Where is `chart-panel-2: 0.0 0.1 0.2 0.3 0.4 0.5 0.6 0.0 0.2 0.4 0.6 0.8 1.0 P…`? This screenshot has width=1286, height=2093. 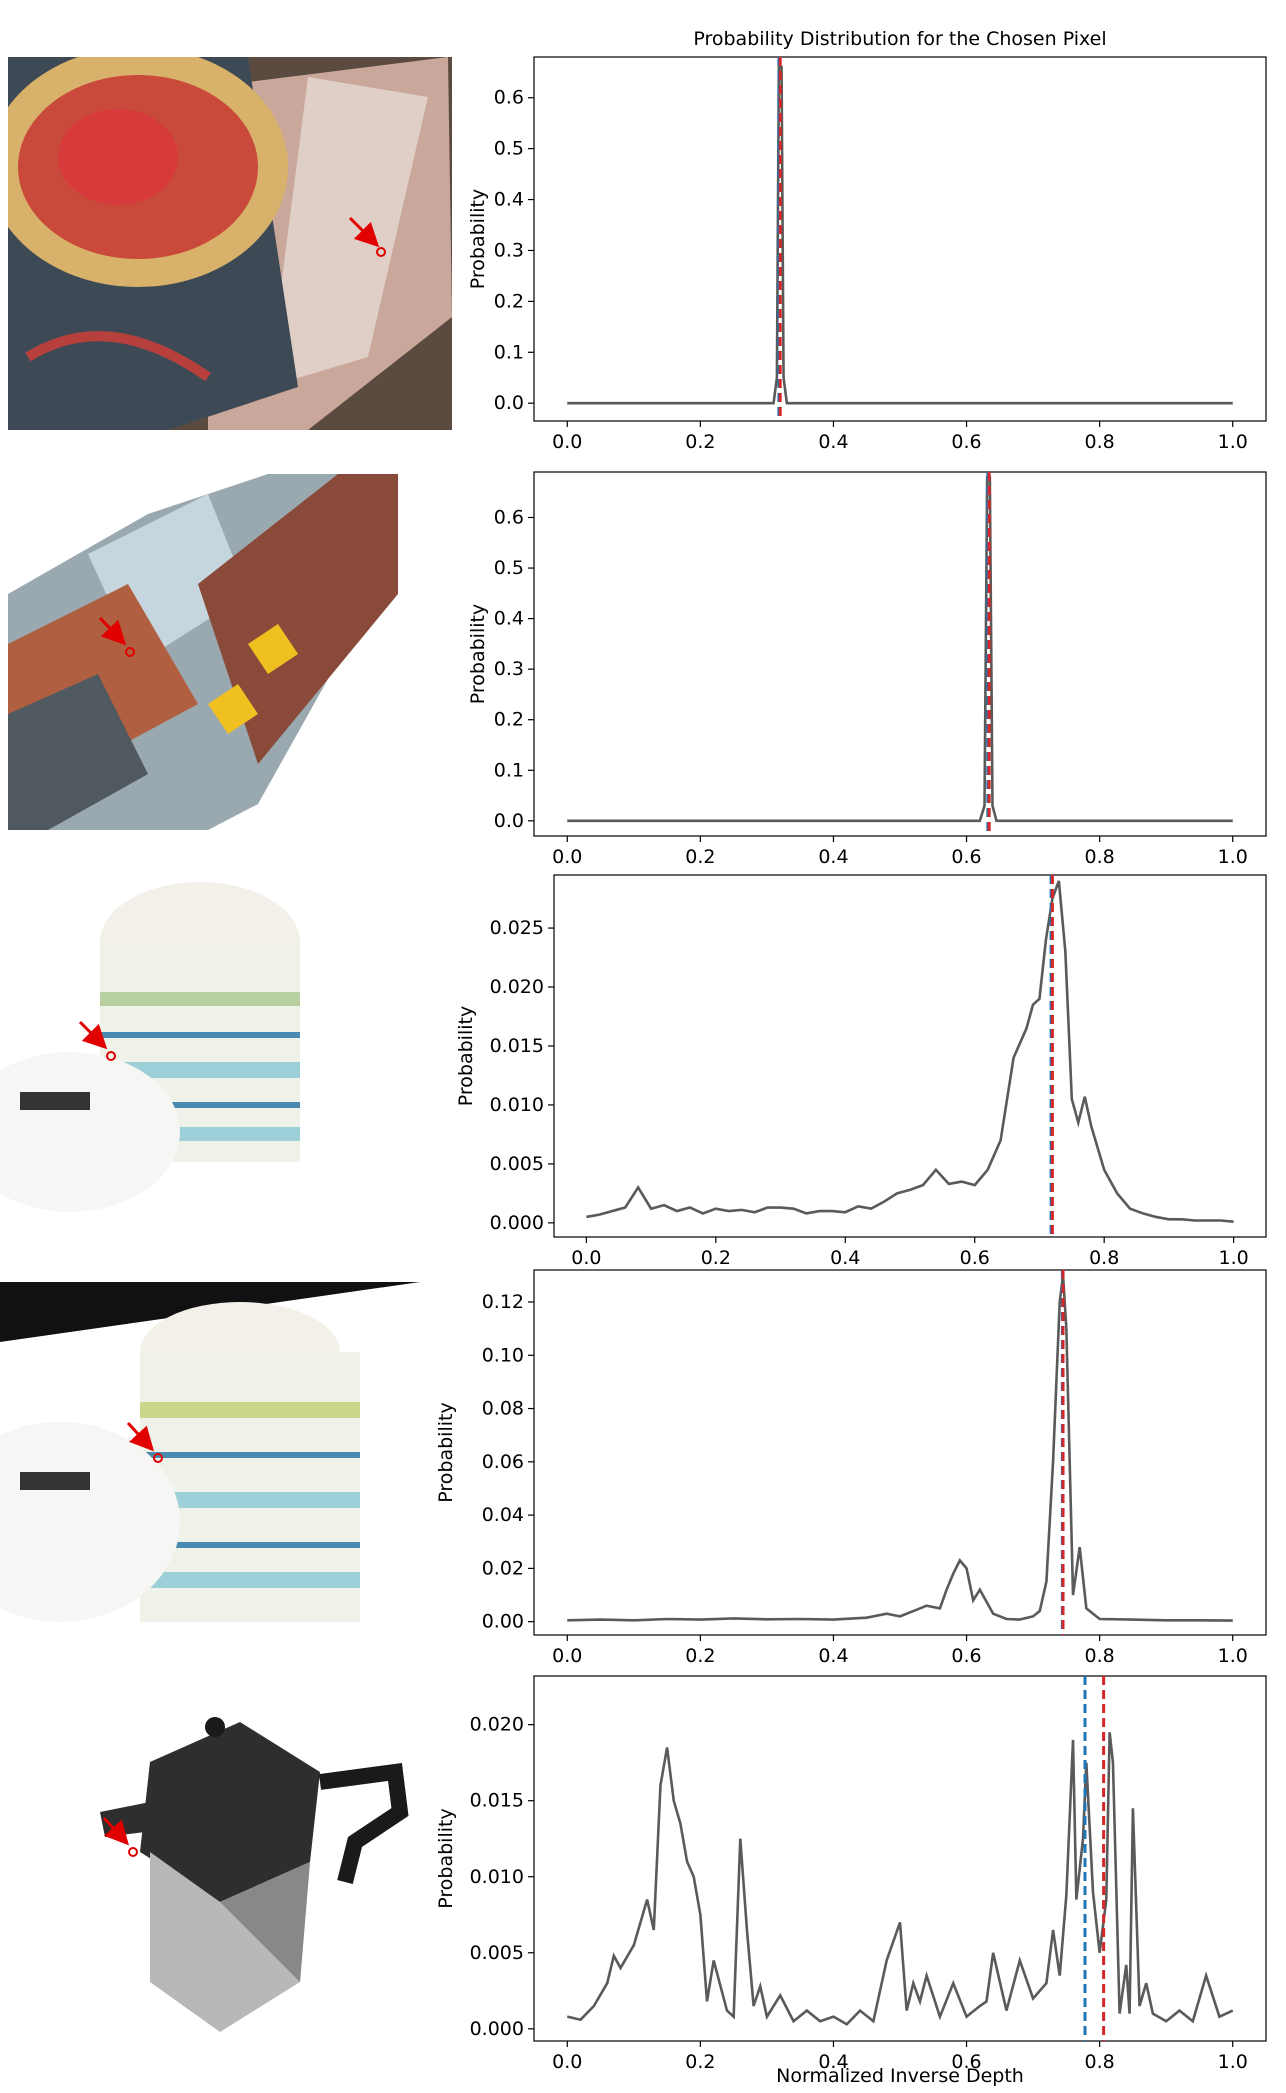
chart-panel-2: 0.0 0.1 0.2 0.3 0.4 0.5 0.6 0.0 0.2 0.4 0.6 0.8 1.0 P… is located at coordinates (867, 669).